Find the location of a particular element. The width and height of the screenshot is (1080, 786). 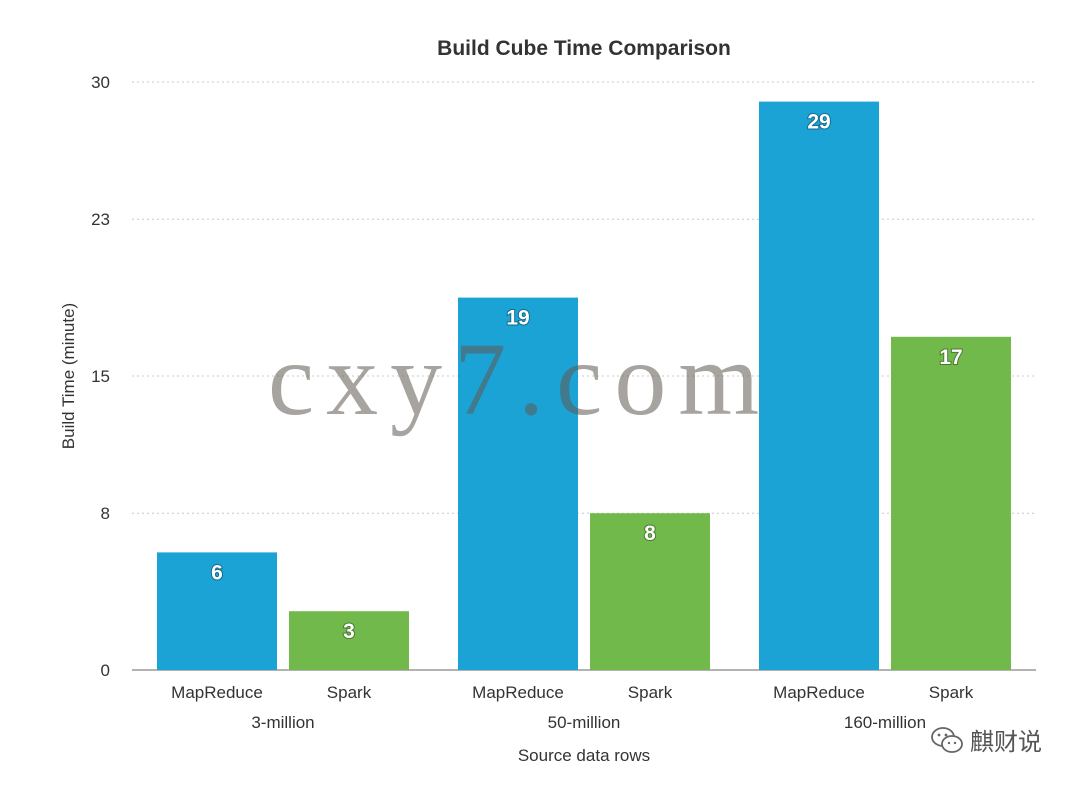

data-label: 17 is located at coordinates (950, 357).